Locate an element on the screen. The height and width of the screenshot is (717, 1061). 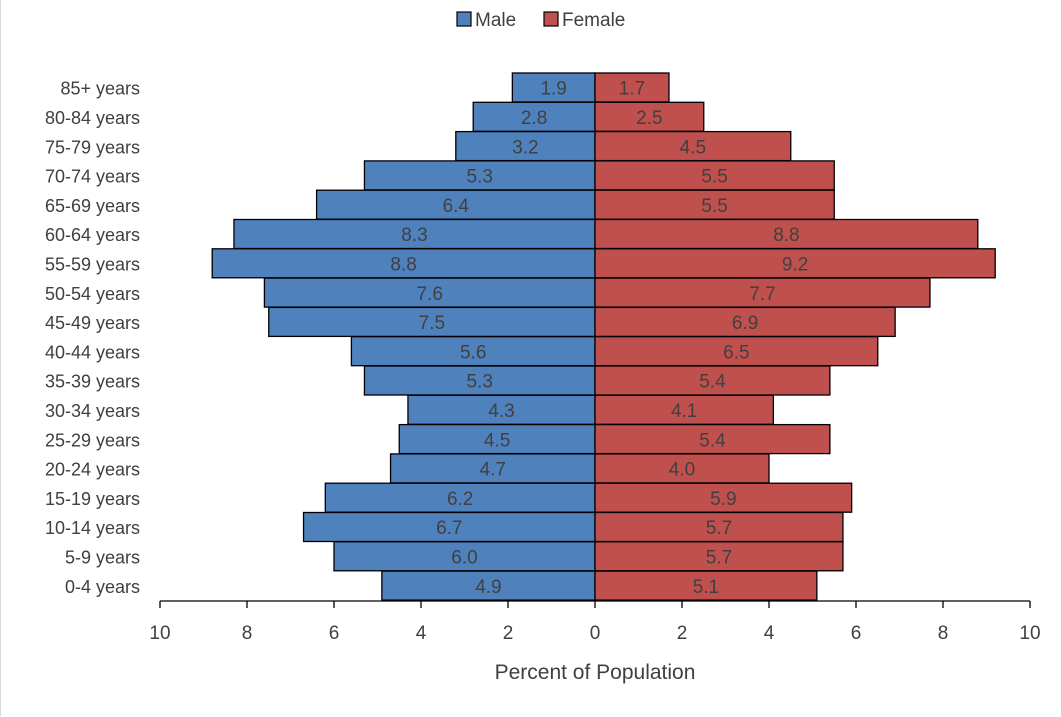
male-data-label: 8.8 is located at coordinates (403, 264).